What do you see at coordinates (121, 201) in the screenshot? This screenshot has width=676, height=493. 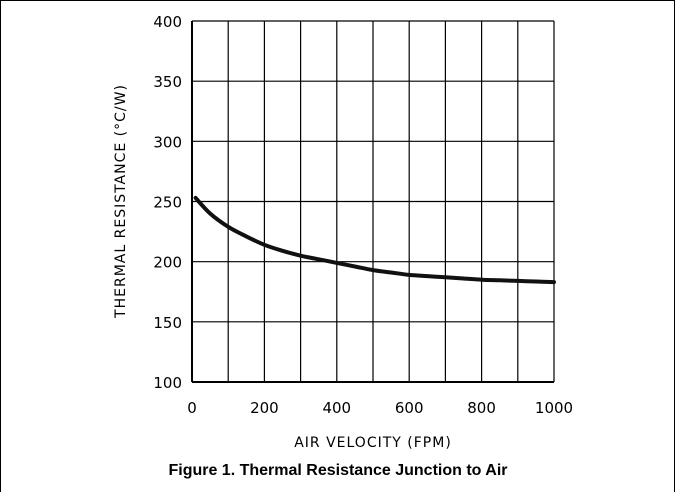 I see `y-axis-label: THERMAL RESISTANCE (°C/W)` at bounding box center [121, 201].